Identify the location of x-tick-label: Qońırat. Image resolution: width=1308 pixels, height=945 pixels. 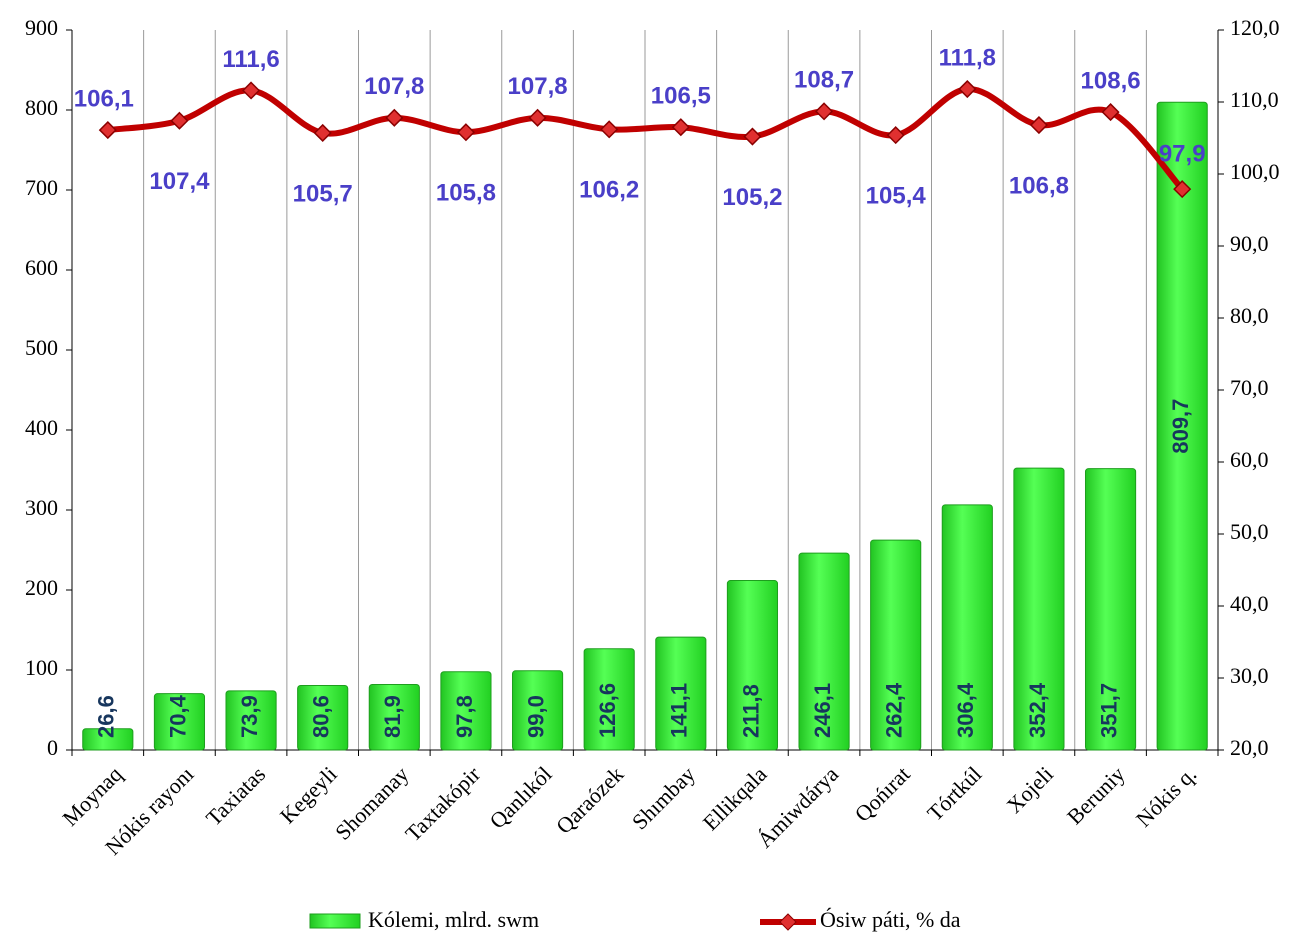
(882, 793).